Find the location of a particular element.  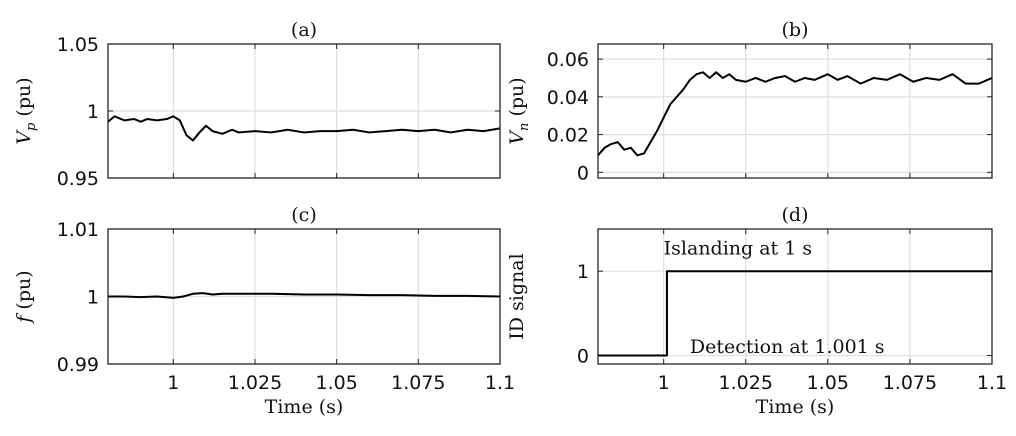

panel-c-ylabel: f (pu) is located at coordinates (24, 297).